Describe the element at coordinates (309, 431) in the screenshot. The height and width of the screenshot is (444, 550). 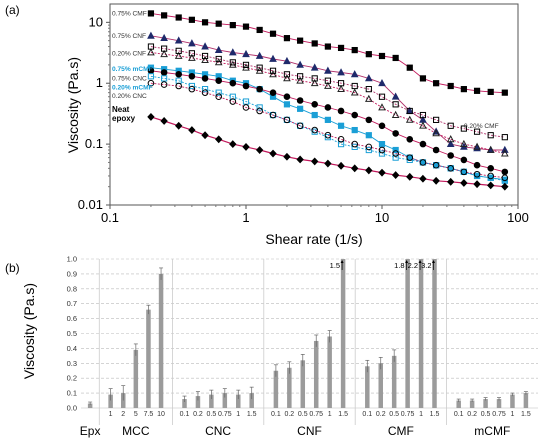
I see `group-label: CNF` at that location.